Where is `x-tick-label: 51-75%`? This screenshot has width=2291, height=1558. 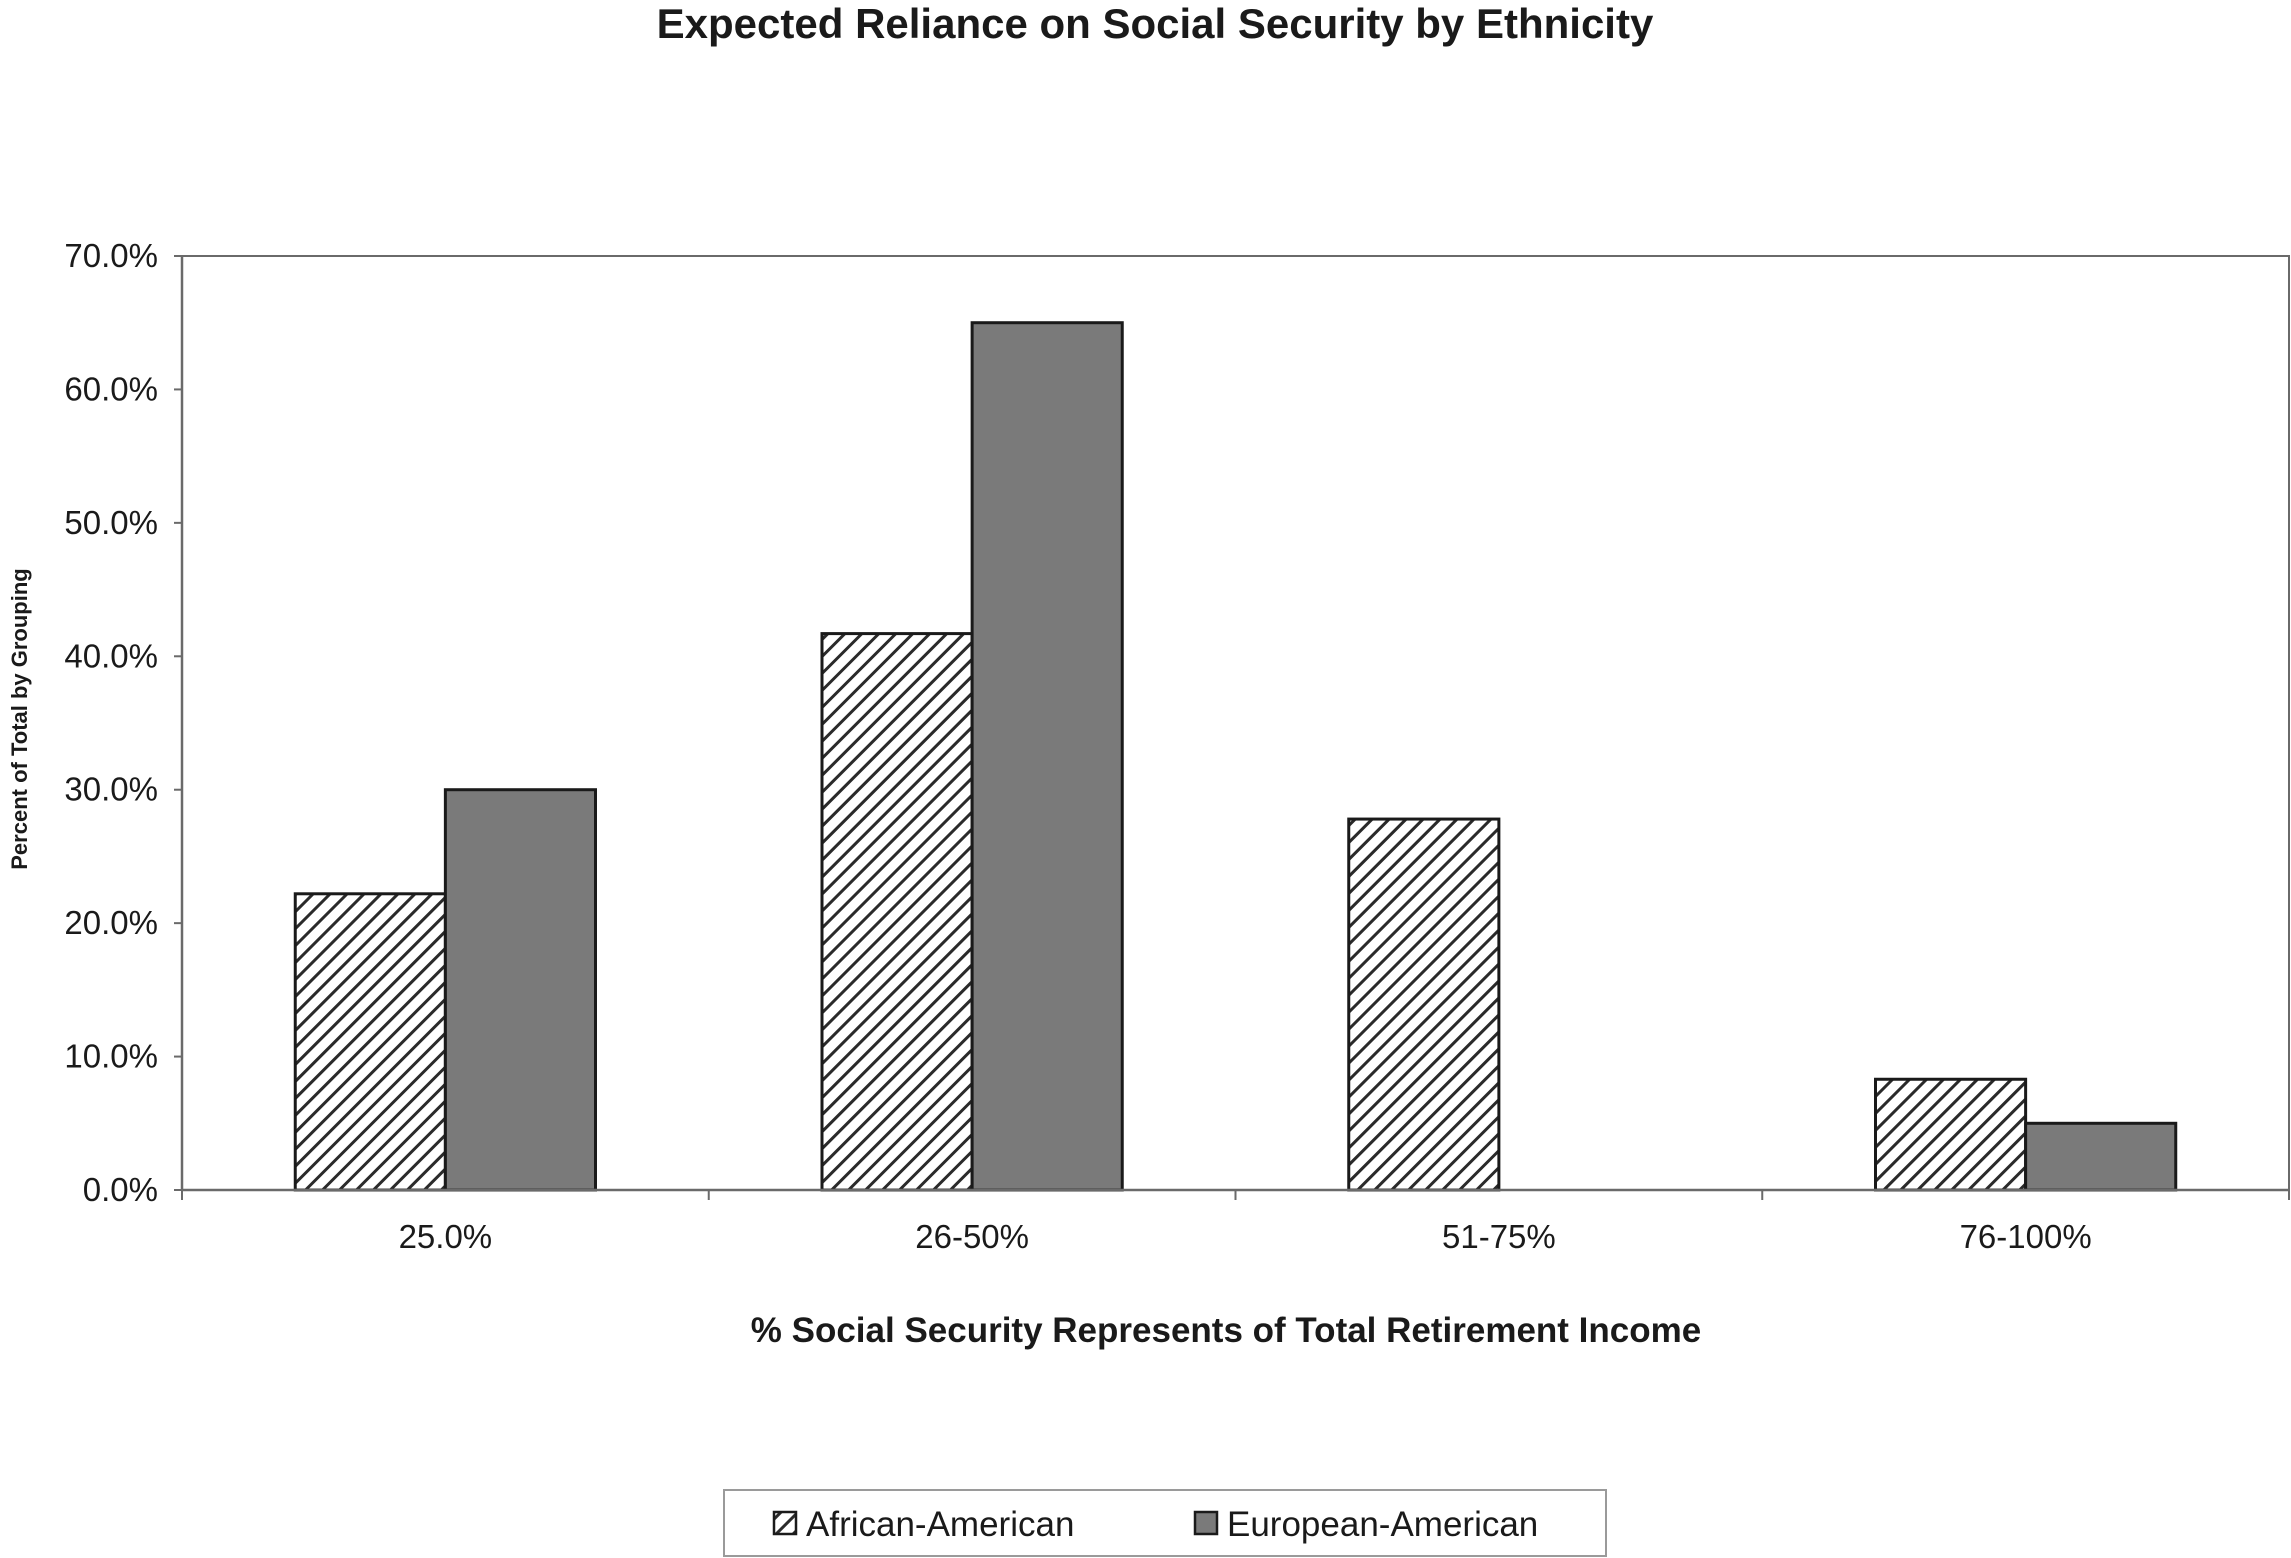
x-tick-label: 51-75% is located at coordinates (1499, 1236).